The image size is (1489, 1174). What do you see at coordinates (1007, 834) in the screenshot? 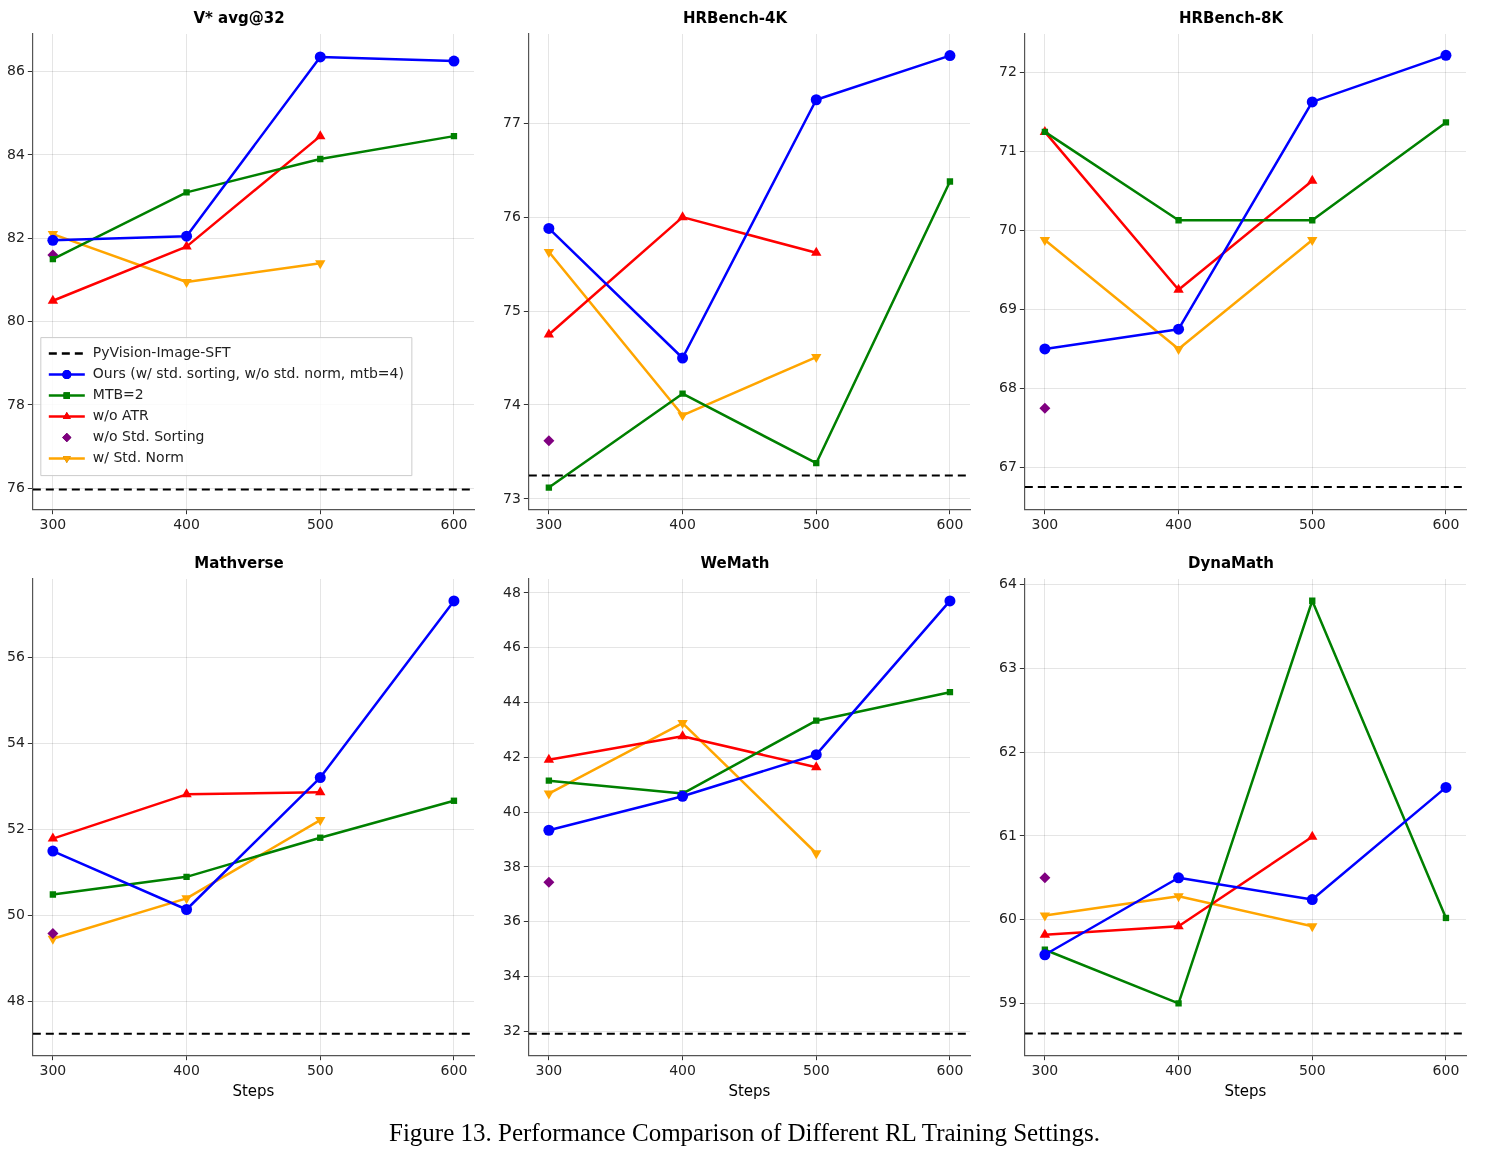
I see `y-tick-label: 61` at bounding box center [1007, 834].